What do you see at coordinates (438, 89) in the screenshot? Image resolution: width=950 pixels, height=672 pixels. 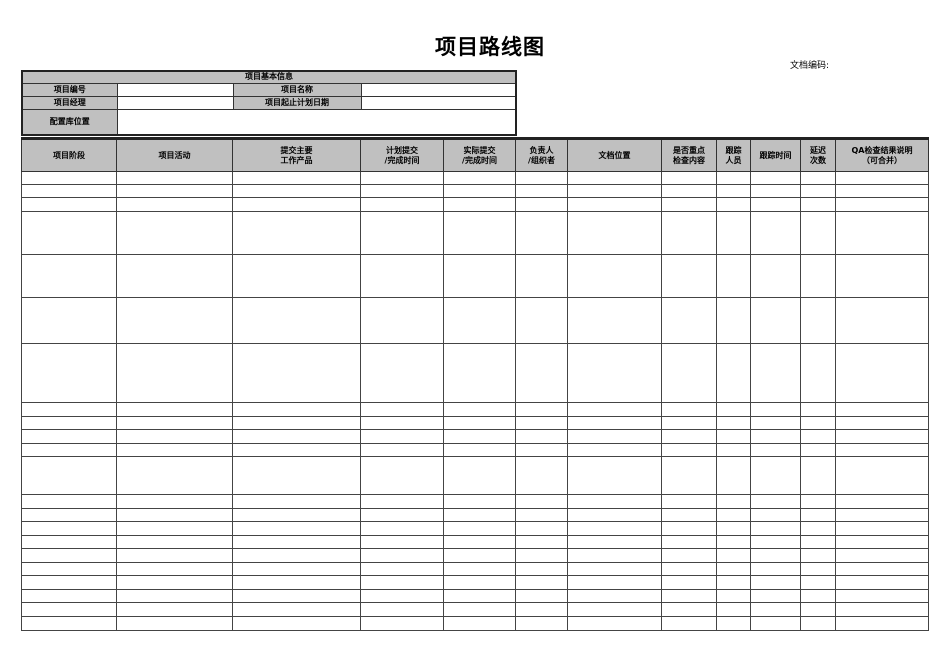 I see `project-name-field` at bounding box center [438, 89].